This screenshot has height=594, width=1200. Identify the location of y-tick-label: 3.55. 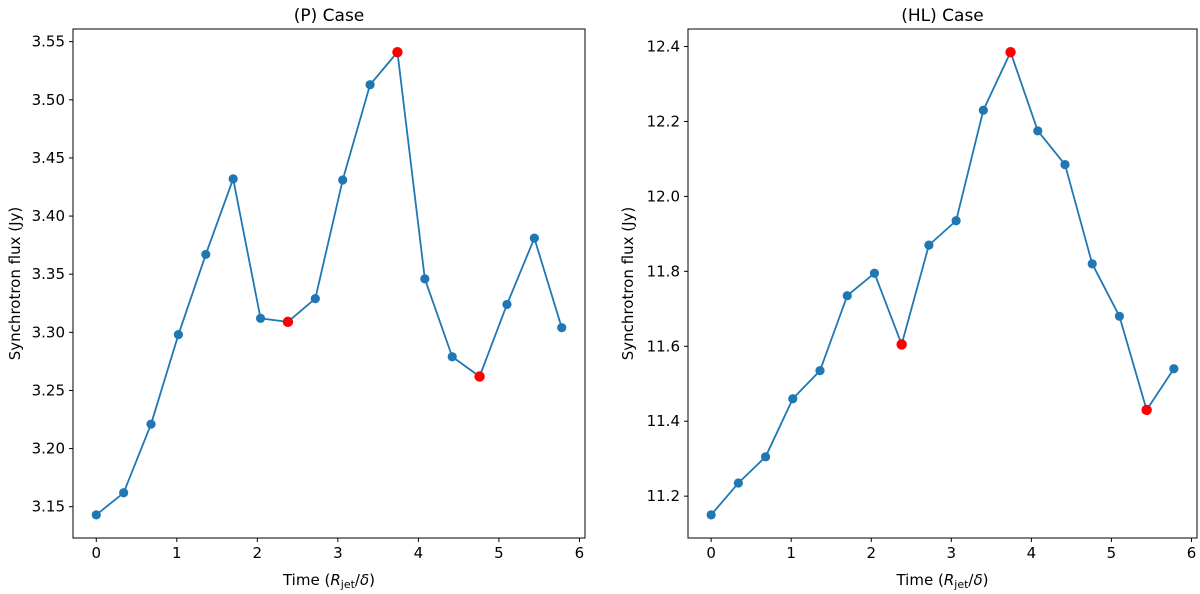
(48, 42).